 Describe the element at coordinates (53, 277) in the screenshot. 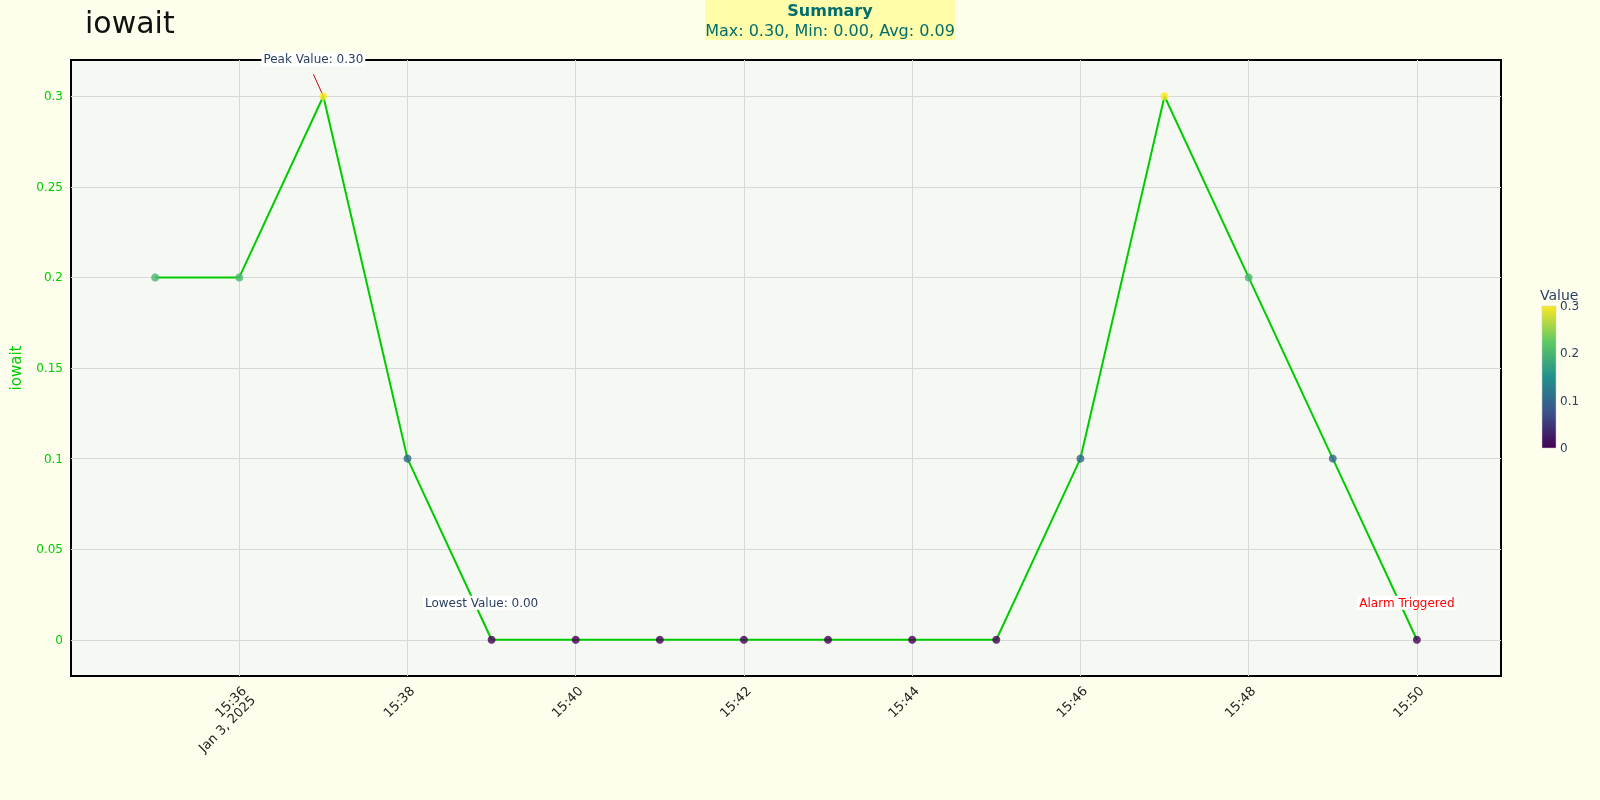

I see `y-tick-label: 0.2` at that location.